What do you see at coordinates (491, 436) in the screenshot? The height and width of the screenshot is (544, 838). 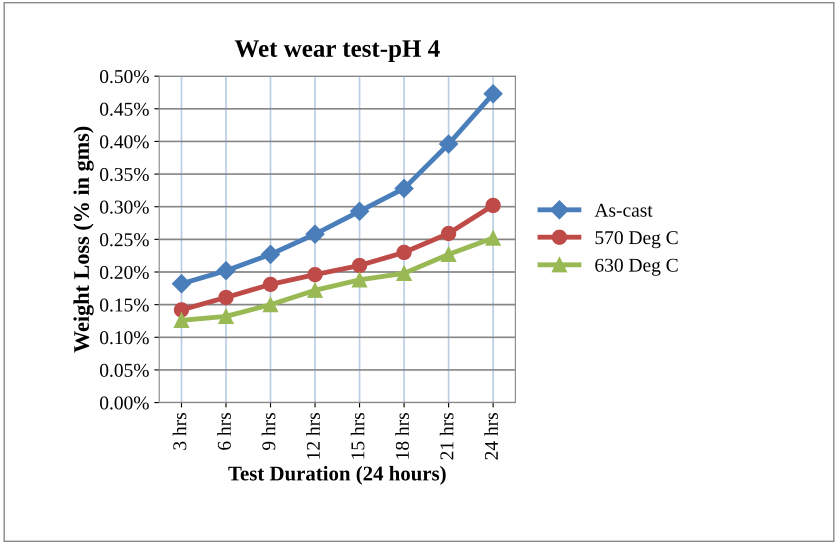 I see `x-tick-label: 24 hrs` at bounding box center [491, 436].